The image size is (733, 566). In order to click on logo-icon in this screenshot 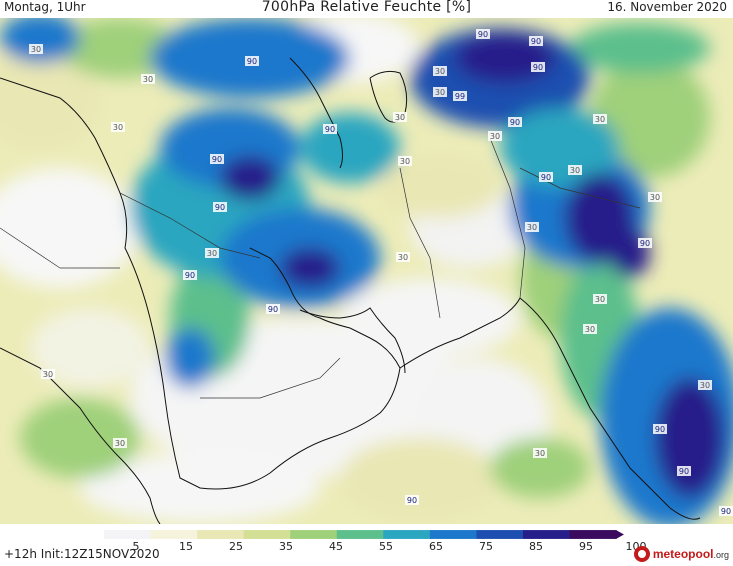, I will do `click(641, 554)`.